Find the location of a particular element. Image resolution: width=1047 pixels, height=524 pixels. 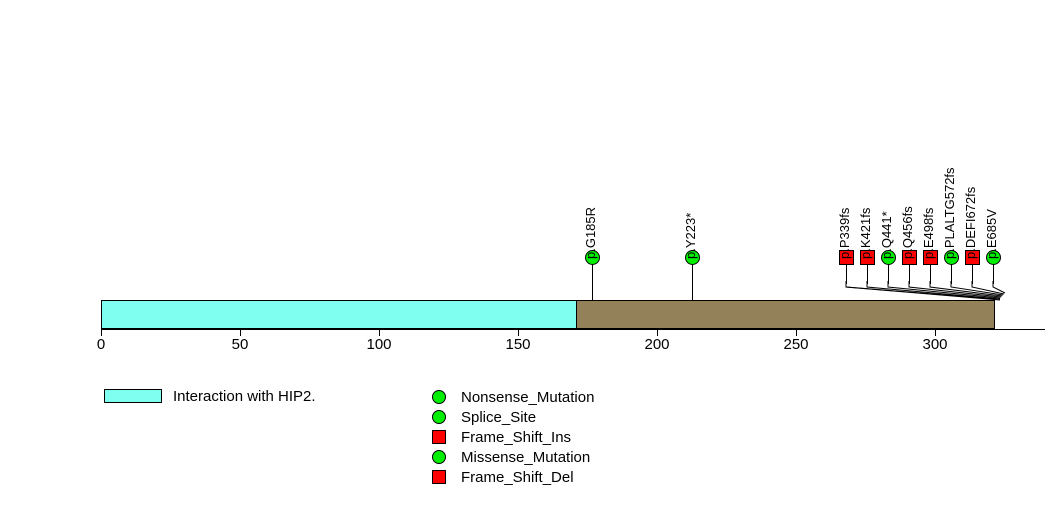

mutation-marker-frameshiftins is located at coordinates (930, 257).